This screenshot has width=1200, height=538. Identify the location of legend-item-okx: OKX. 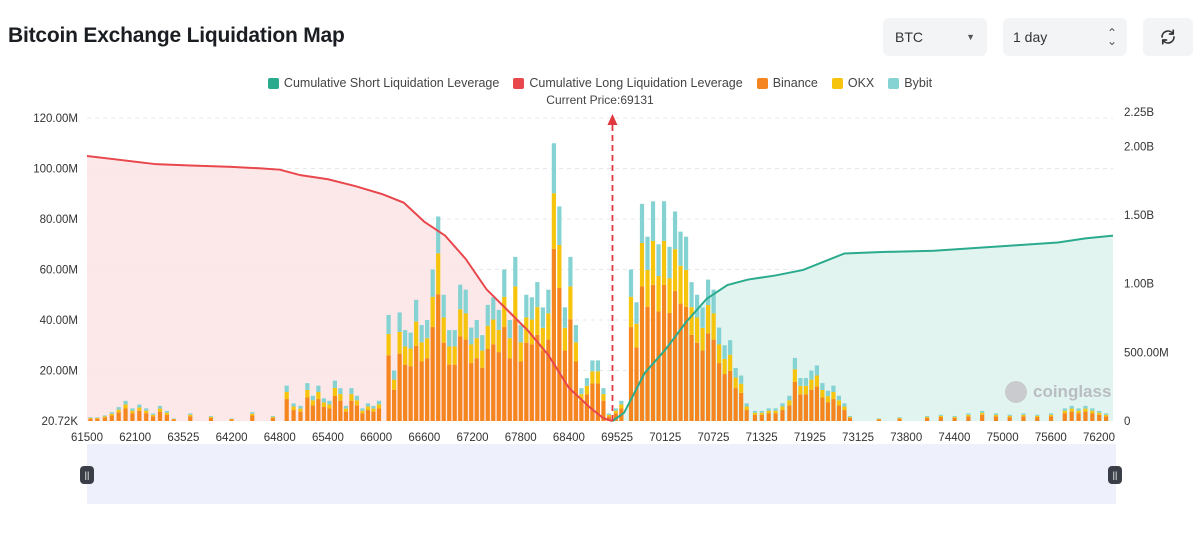
(852, 83).